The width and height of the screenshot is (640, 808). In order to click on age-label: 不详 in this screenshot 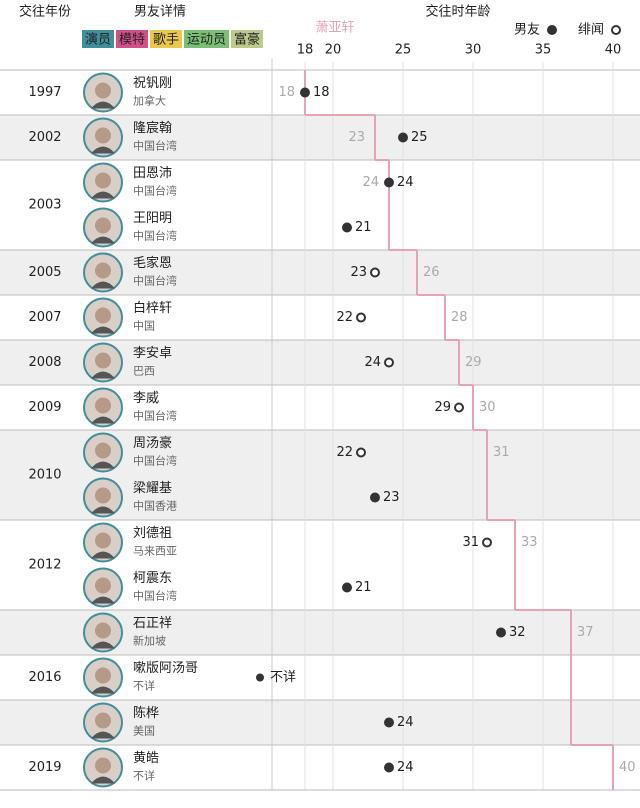, I will do `click(283, 677)`.